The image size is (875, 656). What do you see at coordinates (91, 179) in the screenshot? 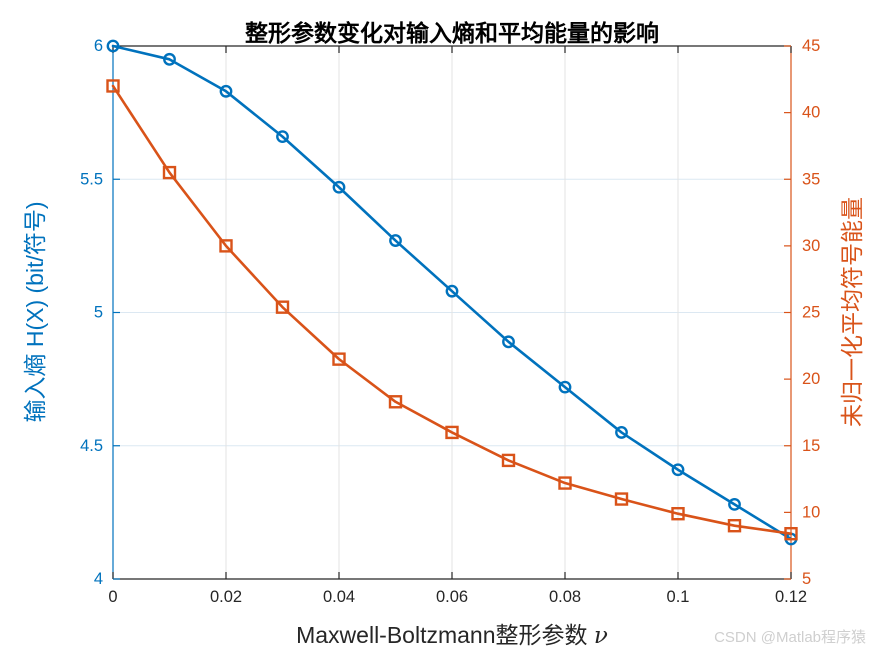
I see `left-y-tick-label: 5.5` at bounding box center [91, 179].